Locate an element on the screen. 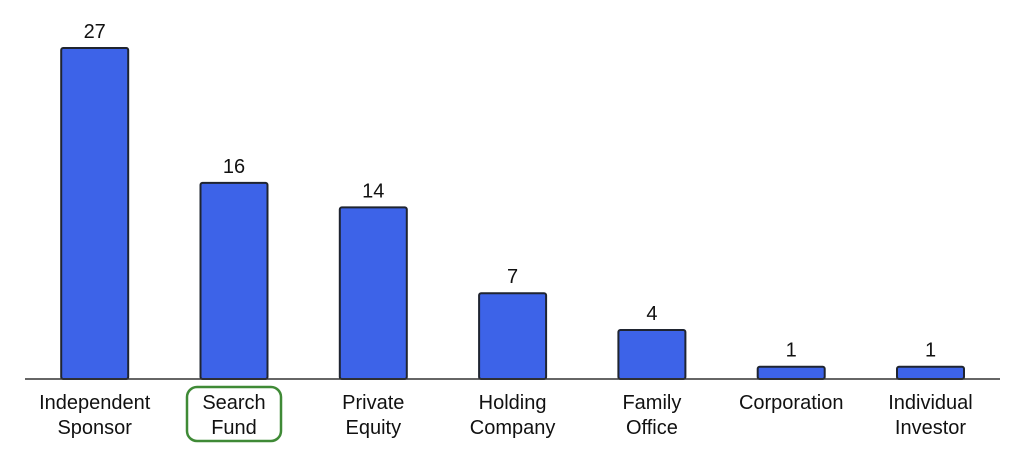 The height and width of the screenshot is (452, 1024). category-label: Independent Sponsor is located at coordinates (95, 415).